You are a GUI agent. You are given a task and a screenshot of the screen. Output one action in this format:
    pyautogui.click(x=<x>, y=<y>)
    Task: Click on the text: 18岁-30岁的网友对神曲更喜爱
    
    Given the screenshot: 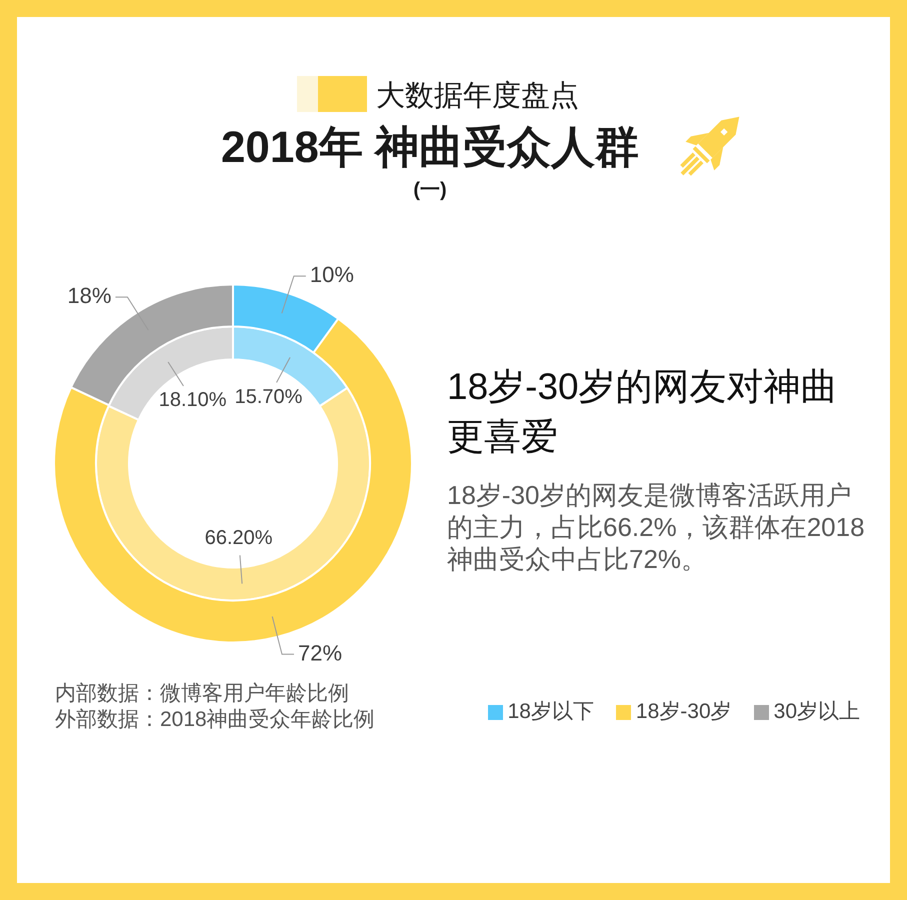 What is the action you would take?
    pyautogui.click(x=643, y=412)
    